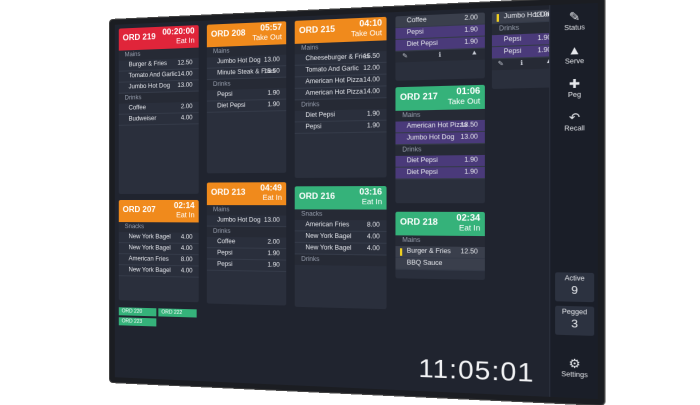  What do you see at coordinates (574, 129) in the screenshot?
I see `recall-label: Recall` at bounding box center [574, 129].